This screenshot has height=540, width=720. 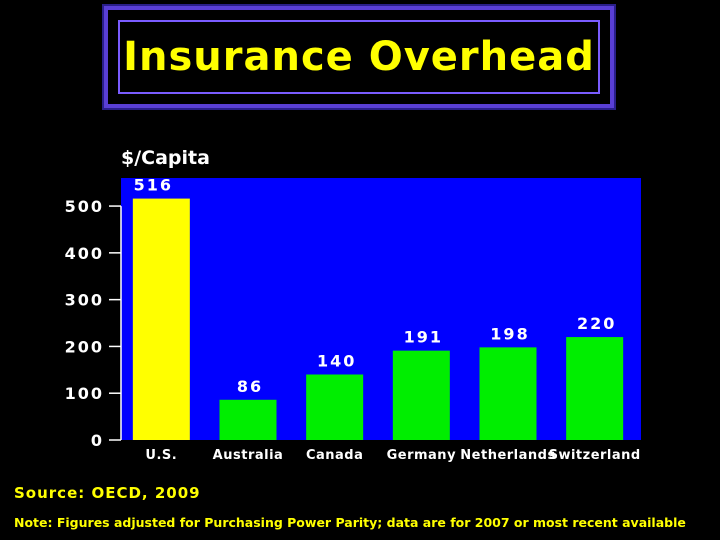 What do you see at coordinates (107, 493) in the screenshot?
I see `source-text: Source: OECD, 2009` at bounding box center [107, 493].